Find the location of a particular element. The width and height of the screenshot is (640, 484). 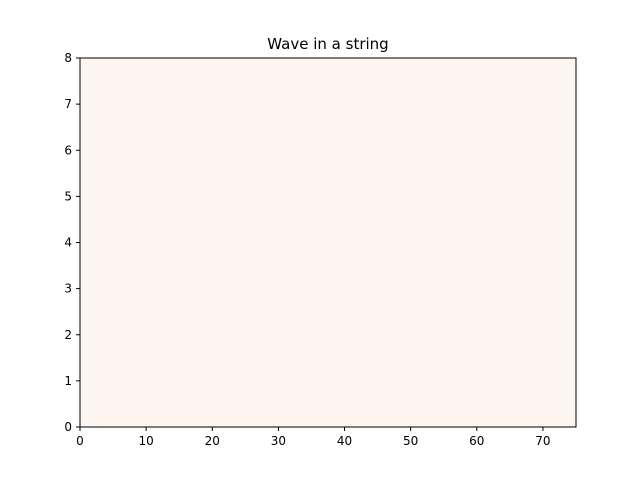

x-tick-label: 0 is located at coordinates (80, 441).